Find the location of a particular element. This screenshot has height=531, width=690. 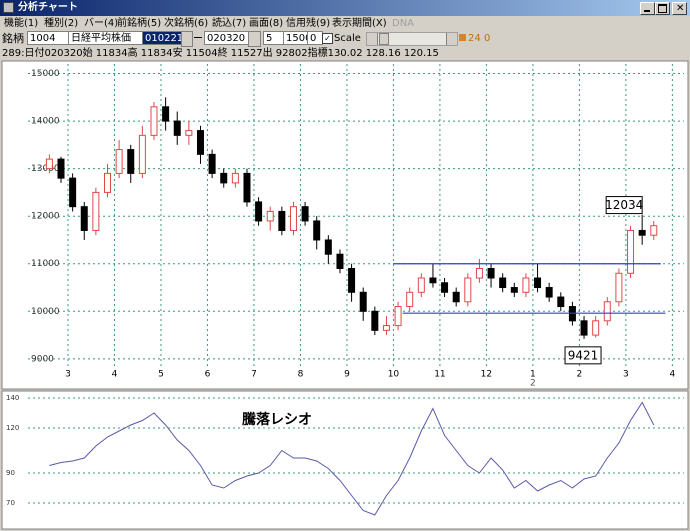

date-spinner is located at coordinates (187, 39).